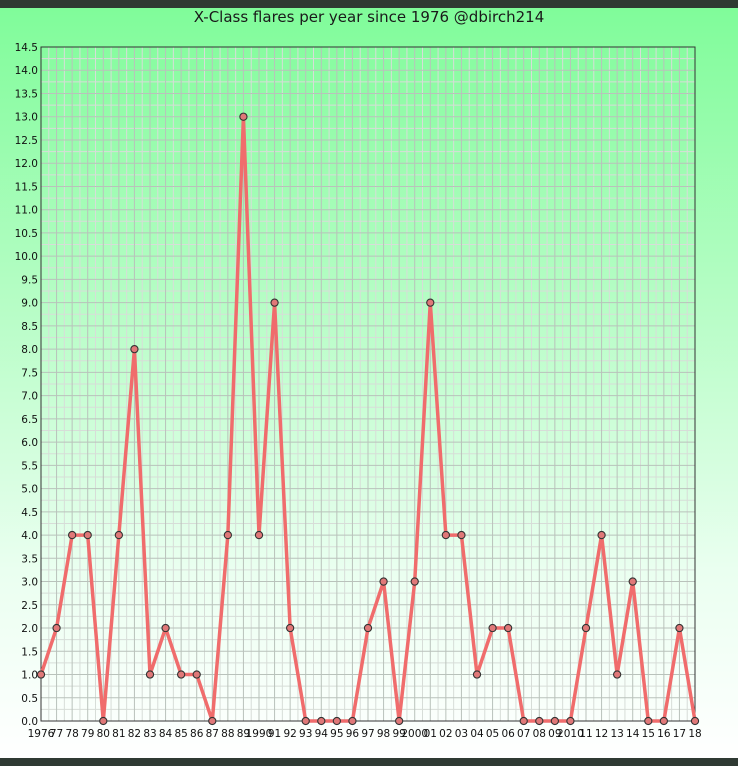  What do you see at coordinates (134, 734) in the screenshot?
I see `x-tick-label: 82` at bounding box center [134, 734].